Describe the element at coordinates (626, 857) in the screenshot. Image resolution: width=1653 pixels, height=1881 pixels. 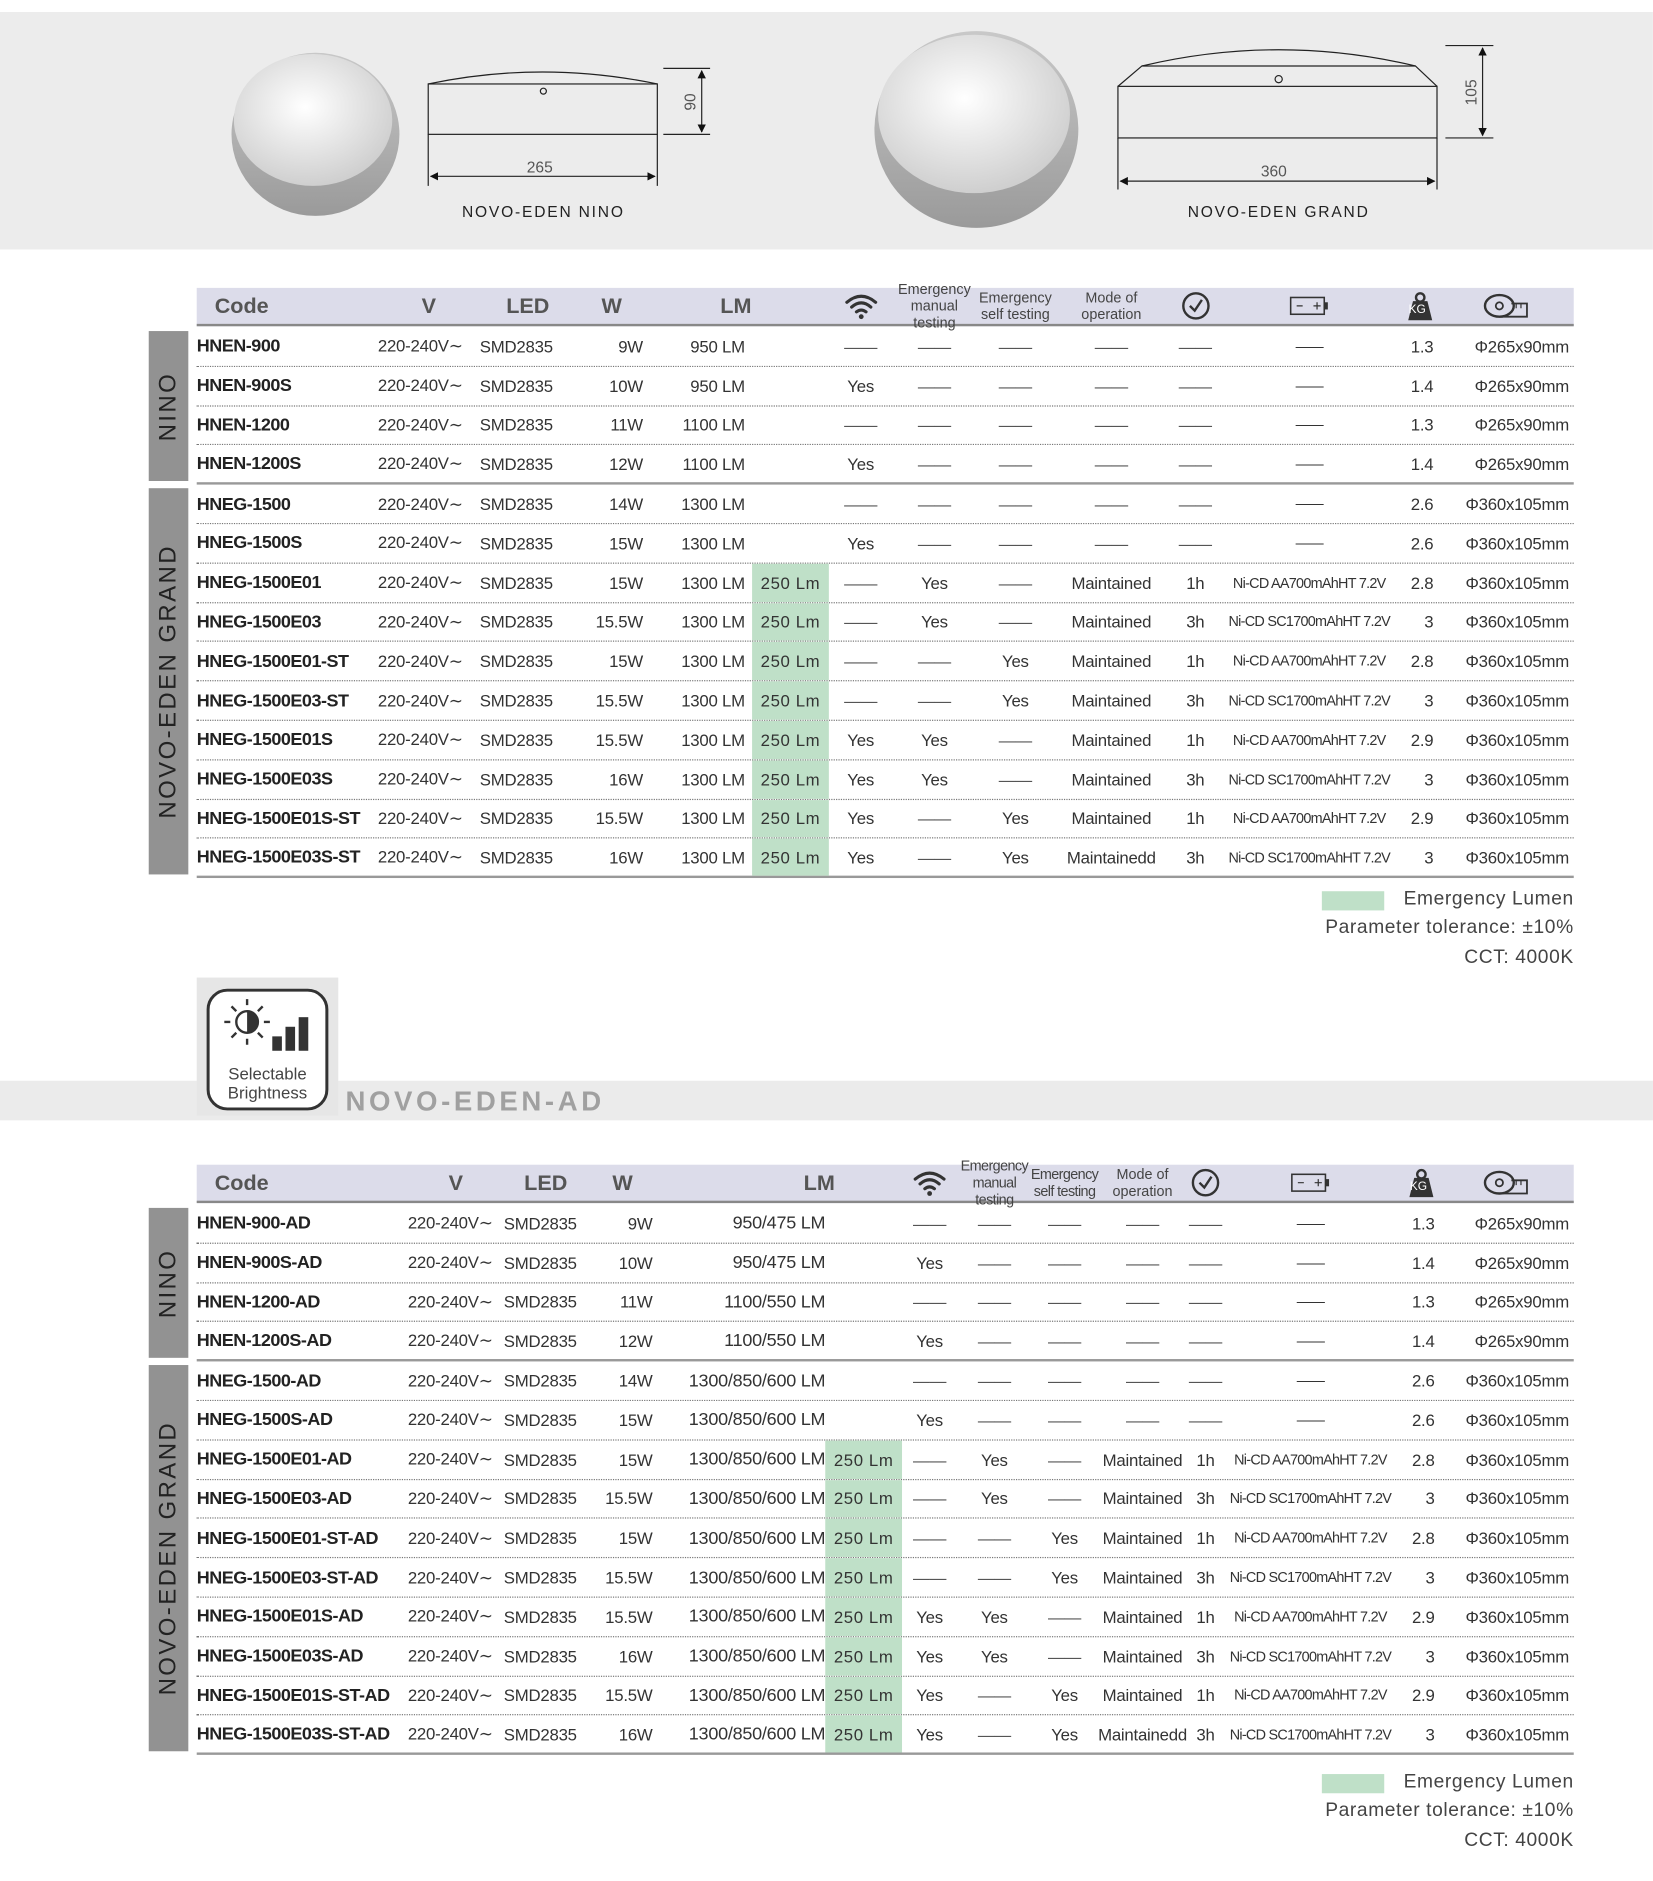
I see `table-cell: 16W` at that location.